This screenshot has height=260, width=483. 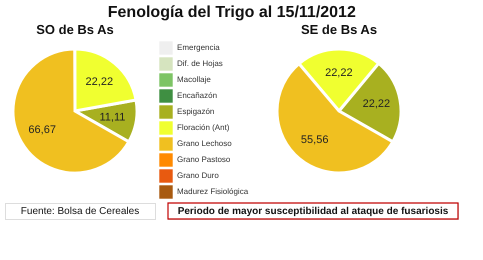 I want to click on legend-label: Emergencia, so click(x=198, y=47).